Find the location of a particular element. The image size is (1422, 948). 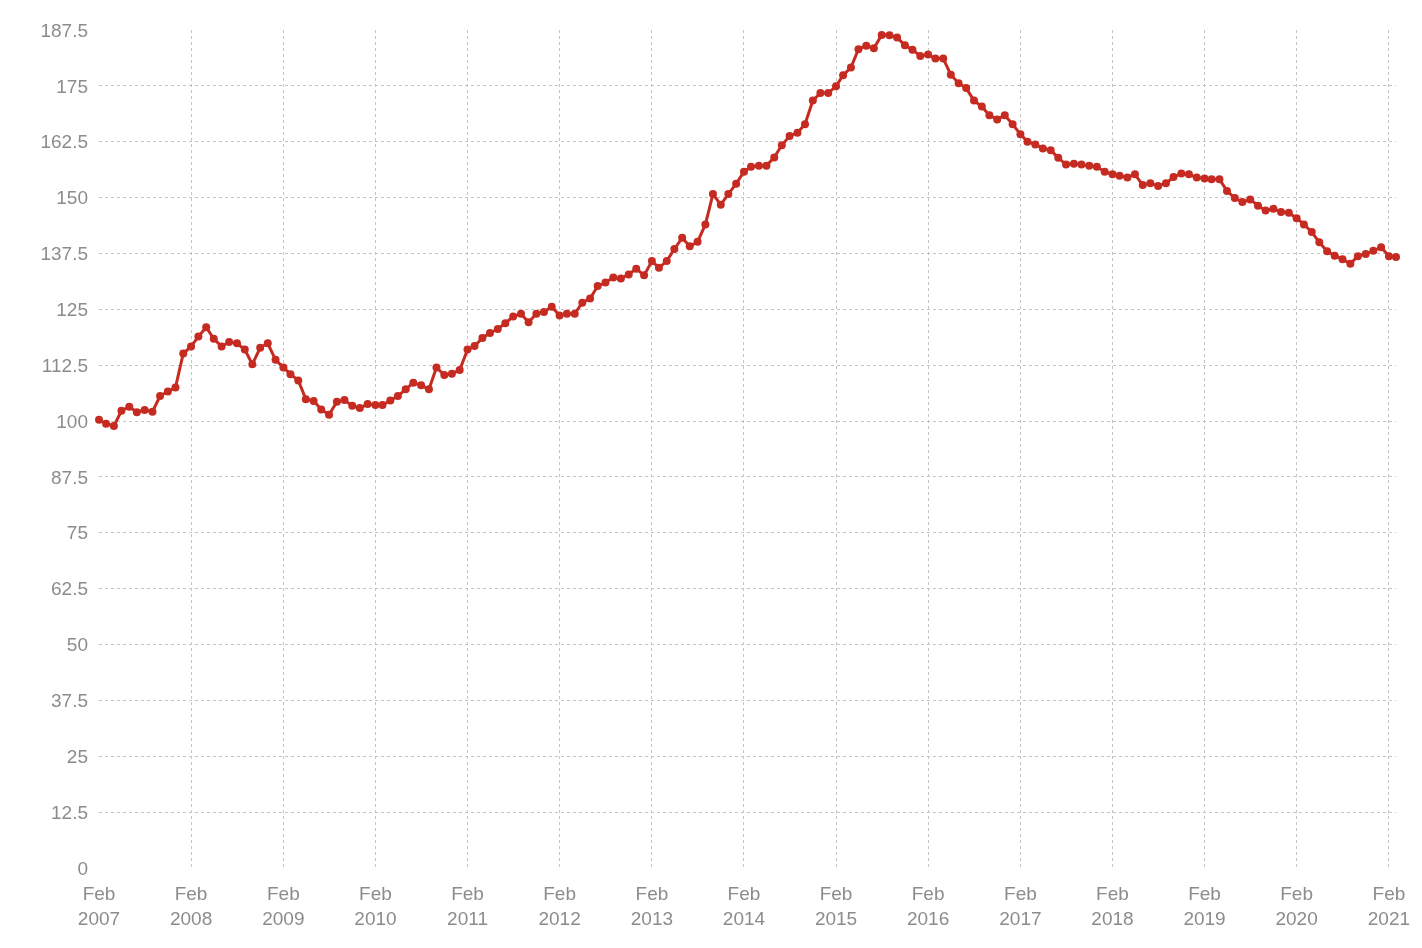

x-tick-label: Feb 2019 is located at coordinates (1204, 906).